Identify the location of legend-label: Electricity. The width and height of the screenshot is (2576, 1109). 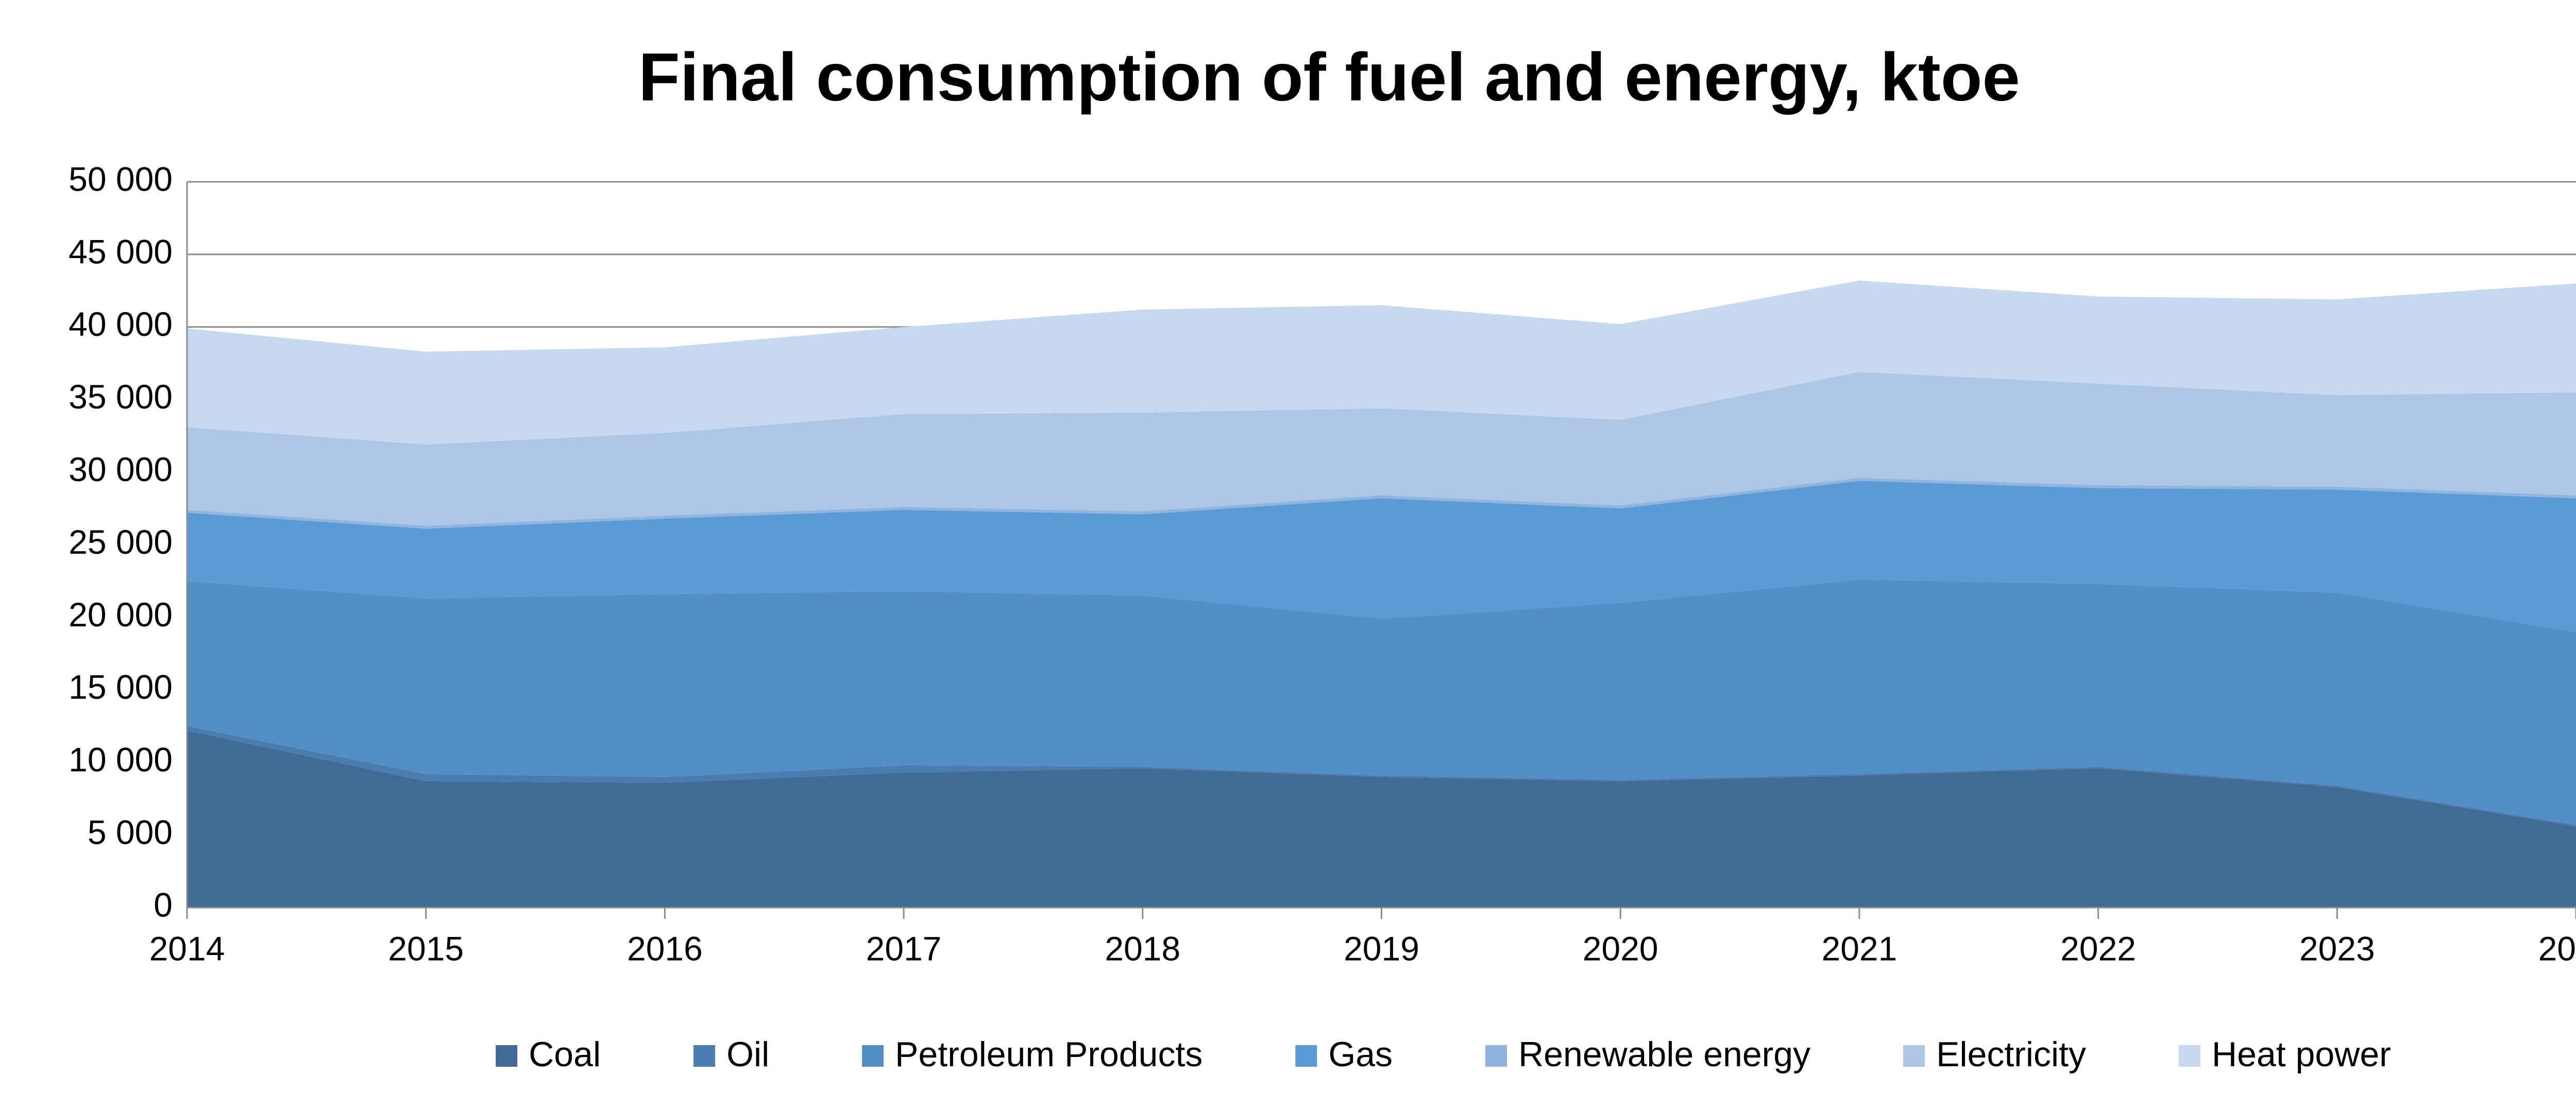
(2011, 1054).